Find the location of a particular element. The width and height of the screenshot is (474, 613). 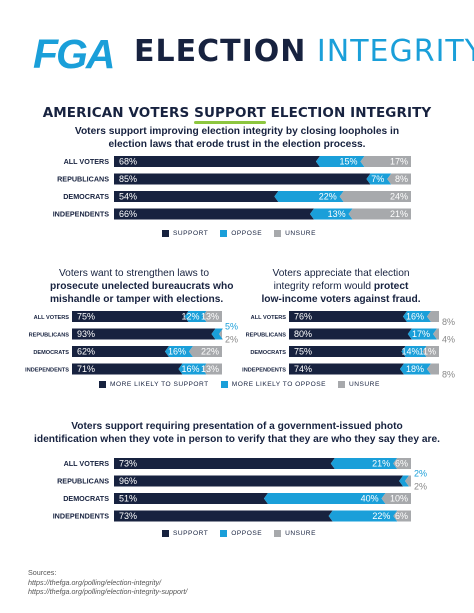

data-label: 93% is located at coordinates (86, 334).